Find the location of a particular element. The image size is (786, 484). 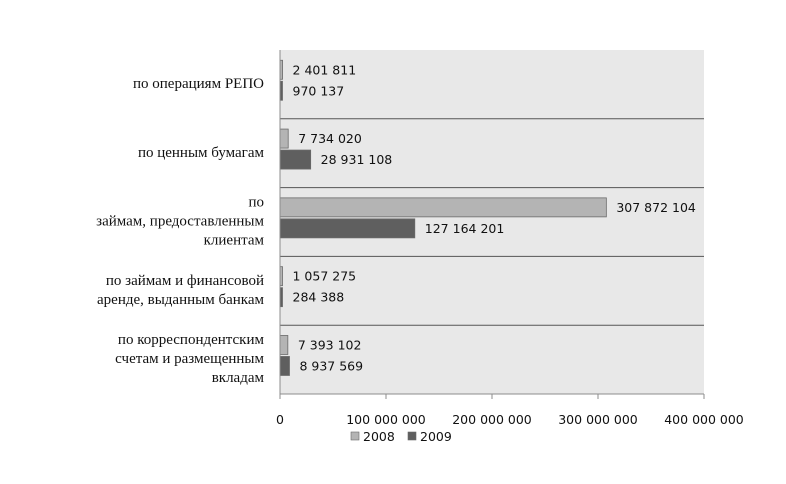

data-label-2008: 7 734 020 is located at coordinates (330, 138).